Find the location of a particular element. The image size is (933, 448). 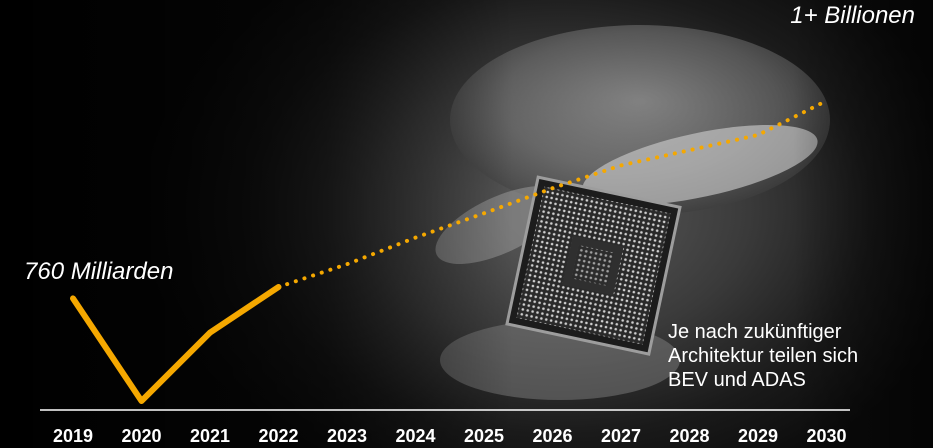

x-tick-label: 2019 is located at coordinates (73, 436).